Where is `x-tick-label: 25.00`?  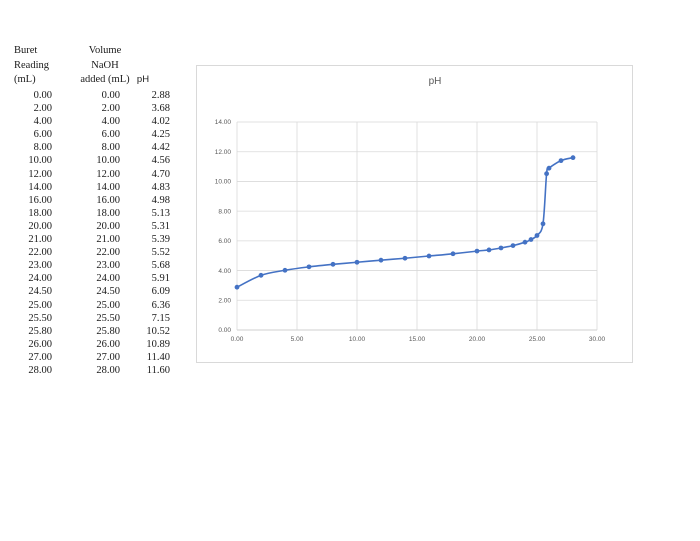 x-tick-label: 25.00 is located at coordinates (537, 339).